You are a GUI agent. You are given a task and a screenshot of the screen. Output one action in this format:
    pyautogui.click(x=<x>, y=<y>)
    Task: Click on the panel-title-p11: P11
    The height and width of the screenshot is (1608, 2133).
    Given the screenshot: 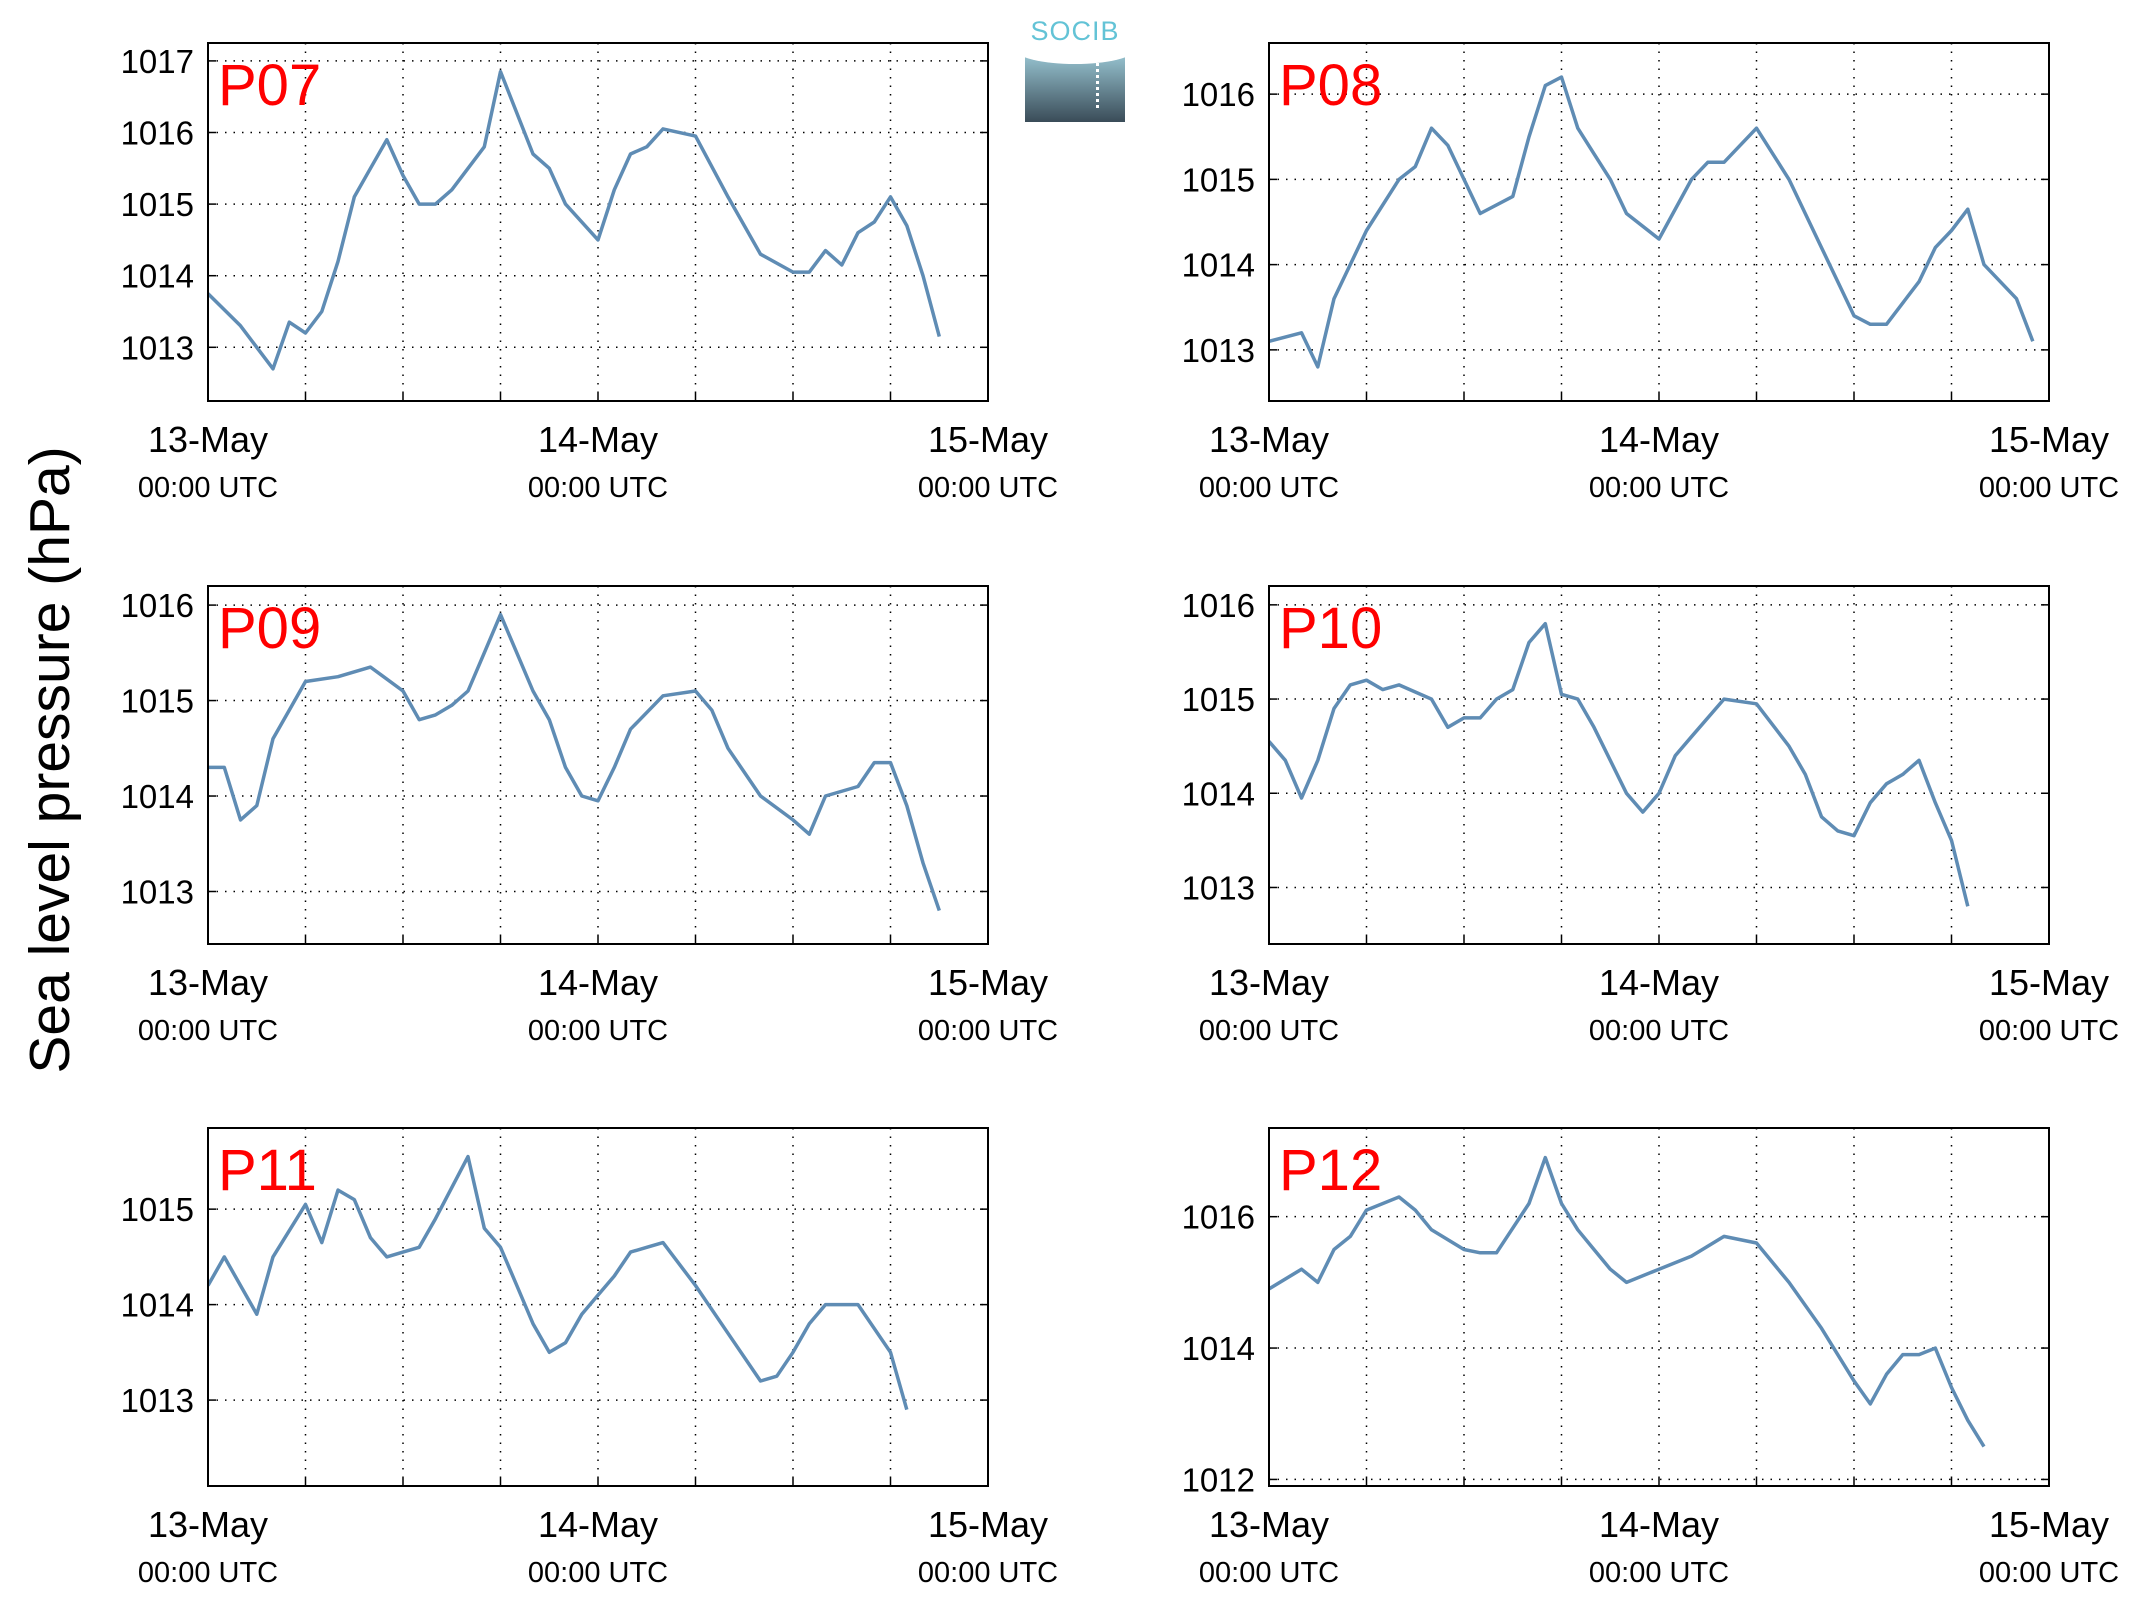 What is the action you would take?
    pyautogui.click(x=267, y=1170)
    